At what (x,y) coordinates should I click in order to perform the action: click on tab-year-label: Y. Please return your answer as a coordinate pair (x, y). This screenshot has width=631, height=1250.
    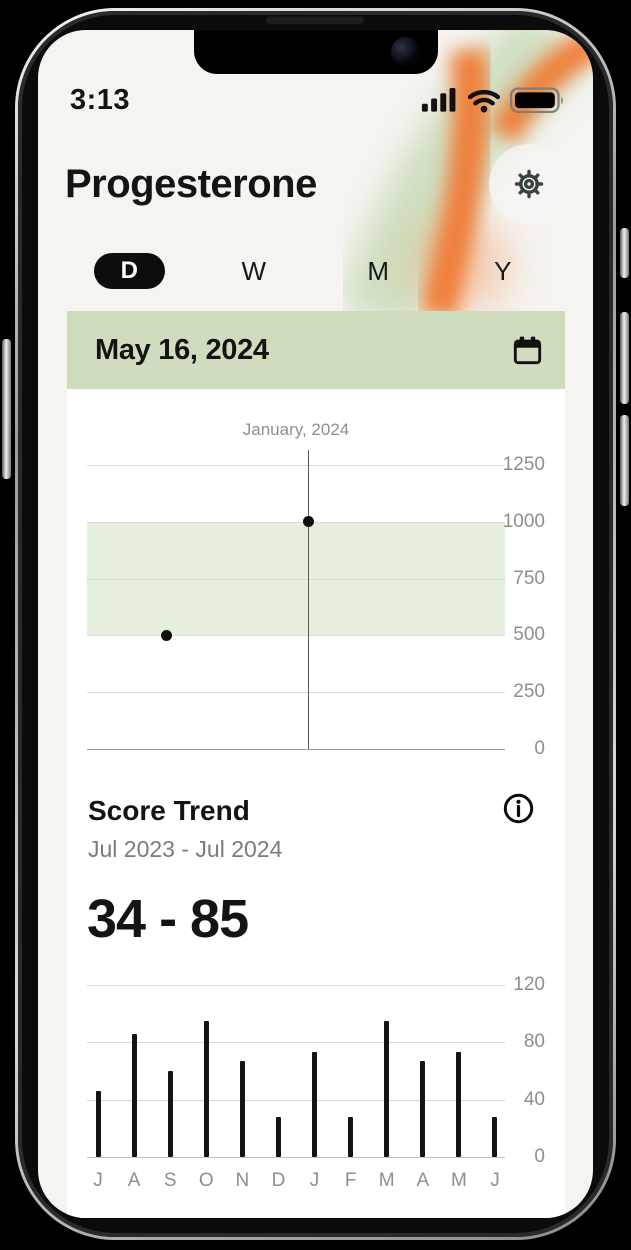
    Looking at the image, I should click on (503, 270).